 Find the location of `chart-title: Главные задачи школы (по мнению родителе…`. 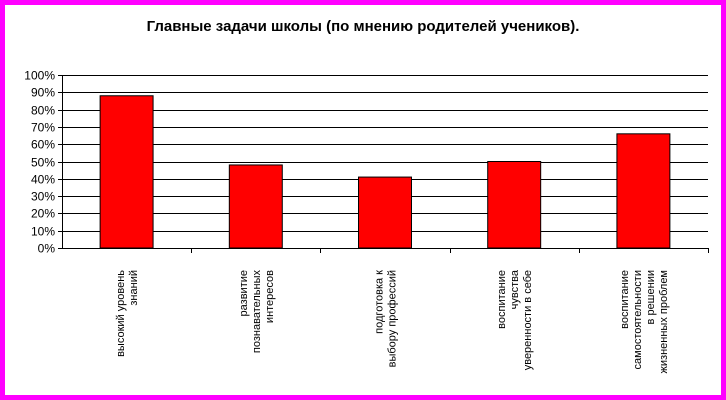

chart-title: Главные задачи школы (по мнению родителе… is located at coordinates (363, 26).